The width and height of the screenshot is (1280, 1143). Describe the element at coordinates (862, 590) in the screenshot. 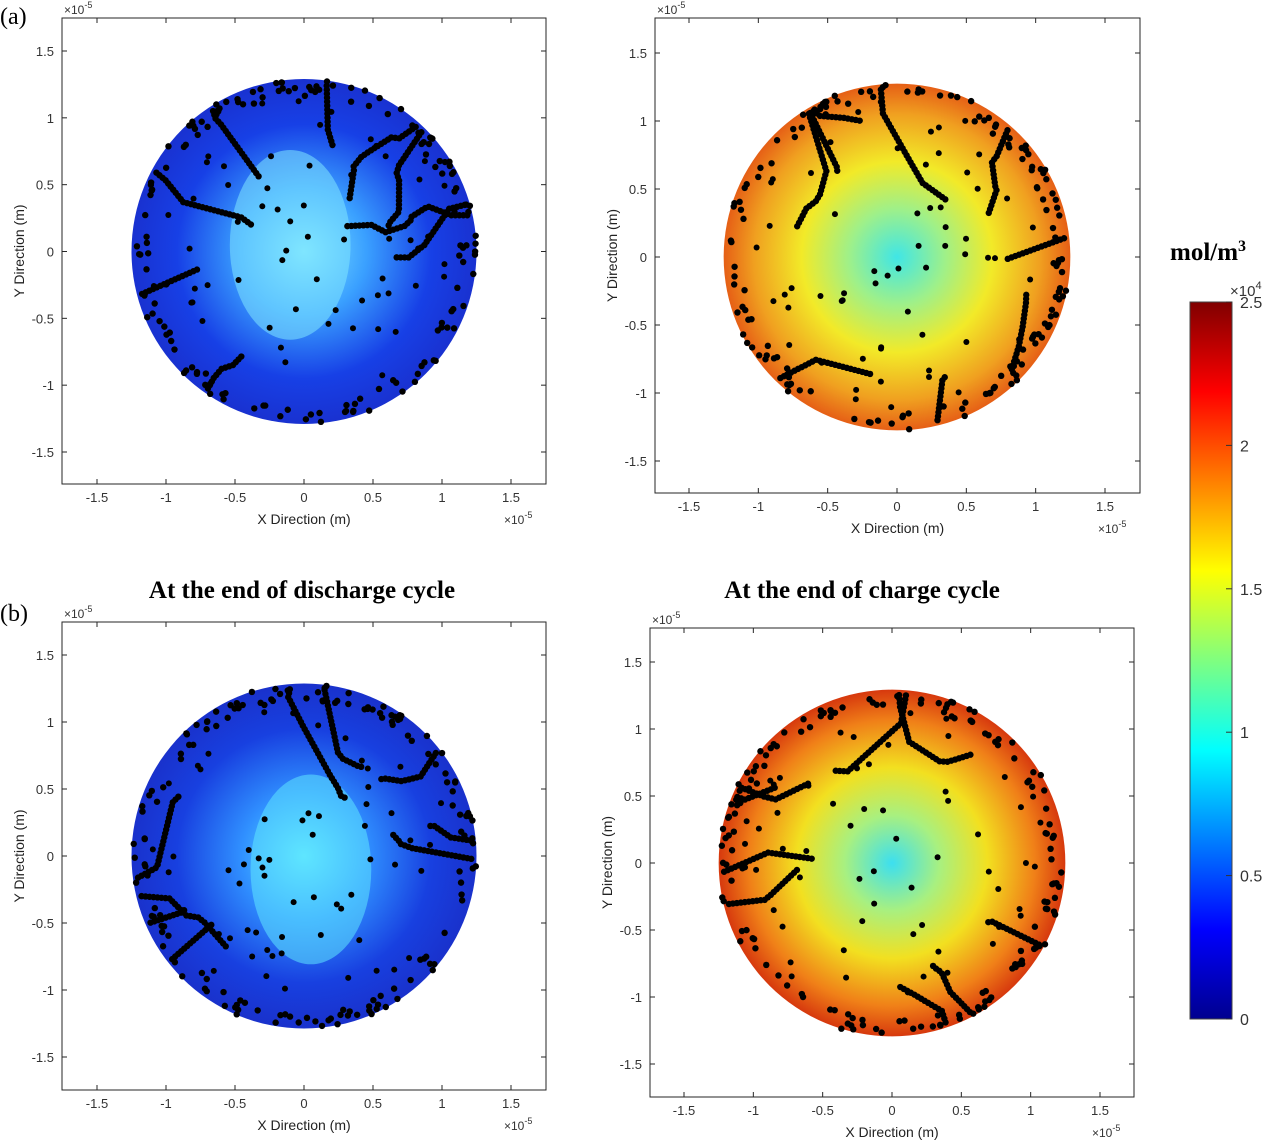

I see `title-charge: At the end of charge cycle` at that location.